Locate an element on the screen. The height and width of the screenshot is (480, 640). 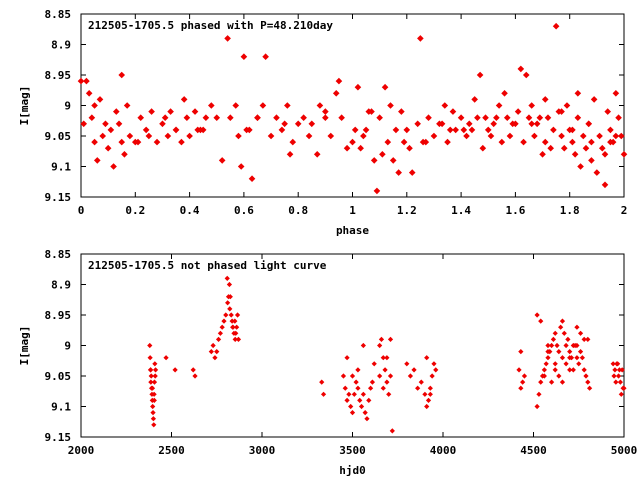
y-tick-label: 9.15 is located at coordinates (58, 437).